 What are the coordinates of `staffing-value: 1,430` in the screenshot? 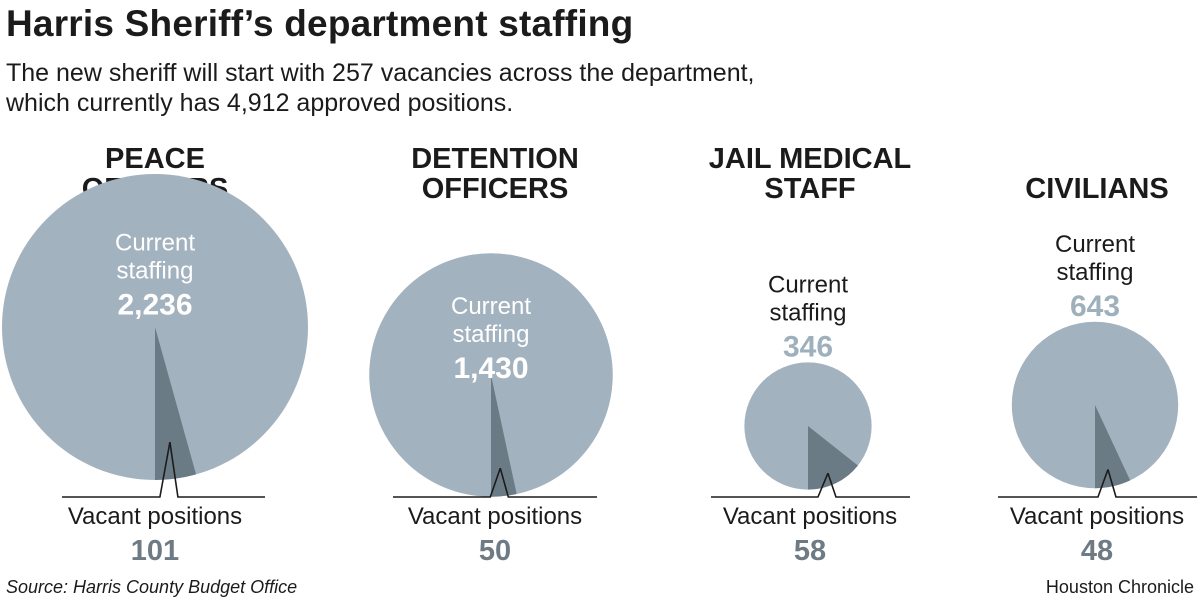 It's located at (490, 368).